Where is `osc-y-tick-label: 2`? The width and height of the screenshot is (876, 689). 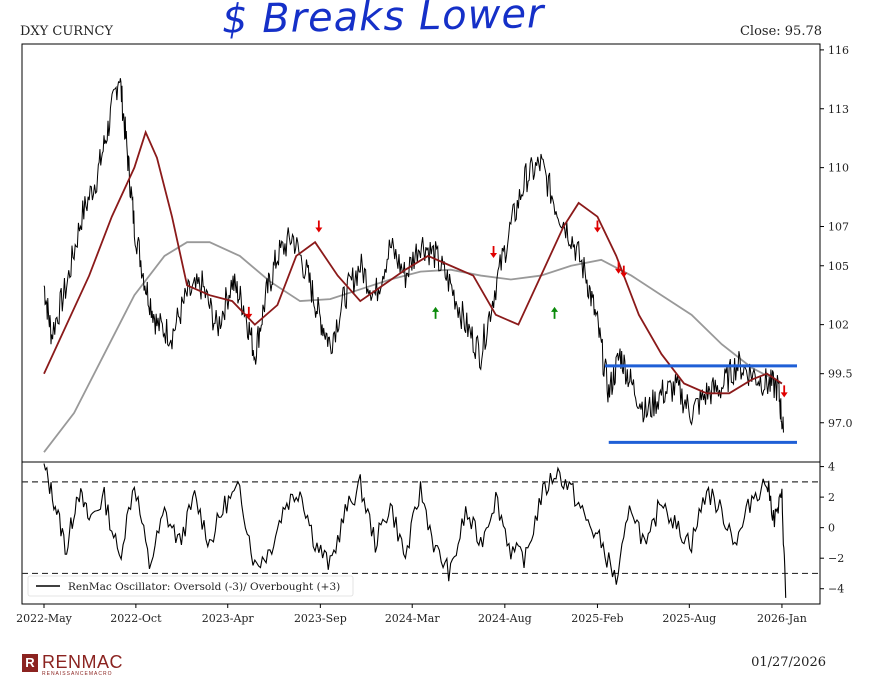
osc-y-tick-label: 2 is located at coordinates (831, 497).